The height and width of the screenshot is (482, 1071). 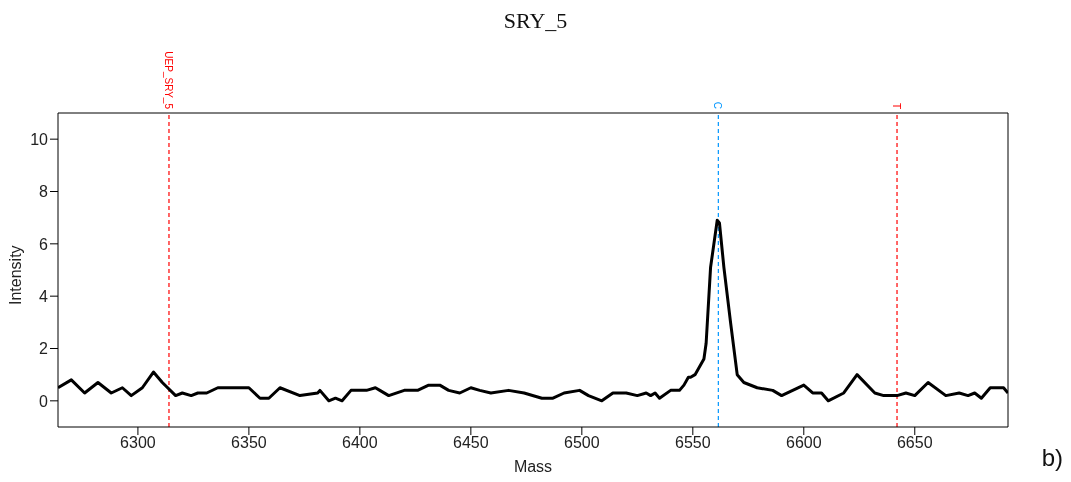 I want to click on x-tick-label: 6550, so click(x=693, y=443).